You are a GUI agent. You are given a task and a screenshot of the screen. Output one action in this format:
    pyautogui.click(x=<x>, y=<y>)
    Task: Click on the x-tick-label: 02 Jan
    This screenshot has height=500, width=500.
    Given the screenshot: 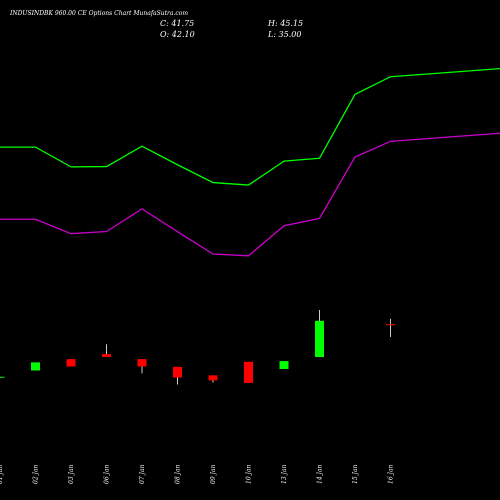 What is the action you would take?
    pyautogui.click(x=36, y=474)
    